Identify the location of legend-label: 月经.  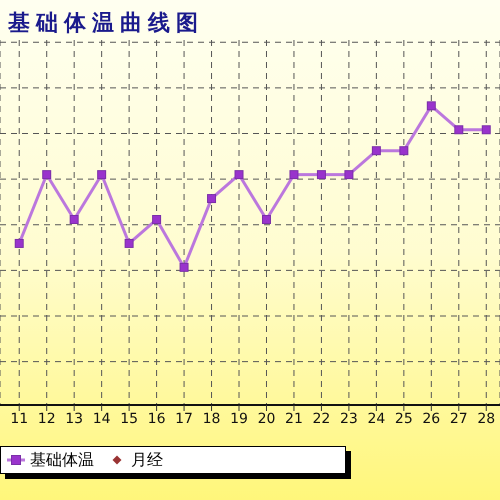
(146, 460).